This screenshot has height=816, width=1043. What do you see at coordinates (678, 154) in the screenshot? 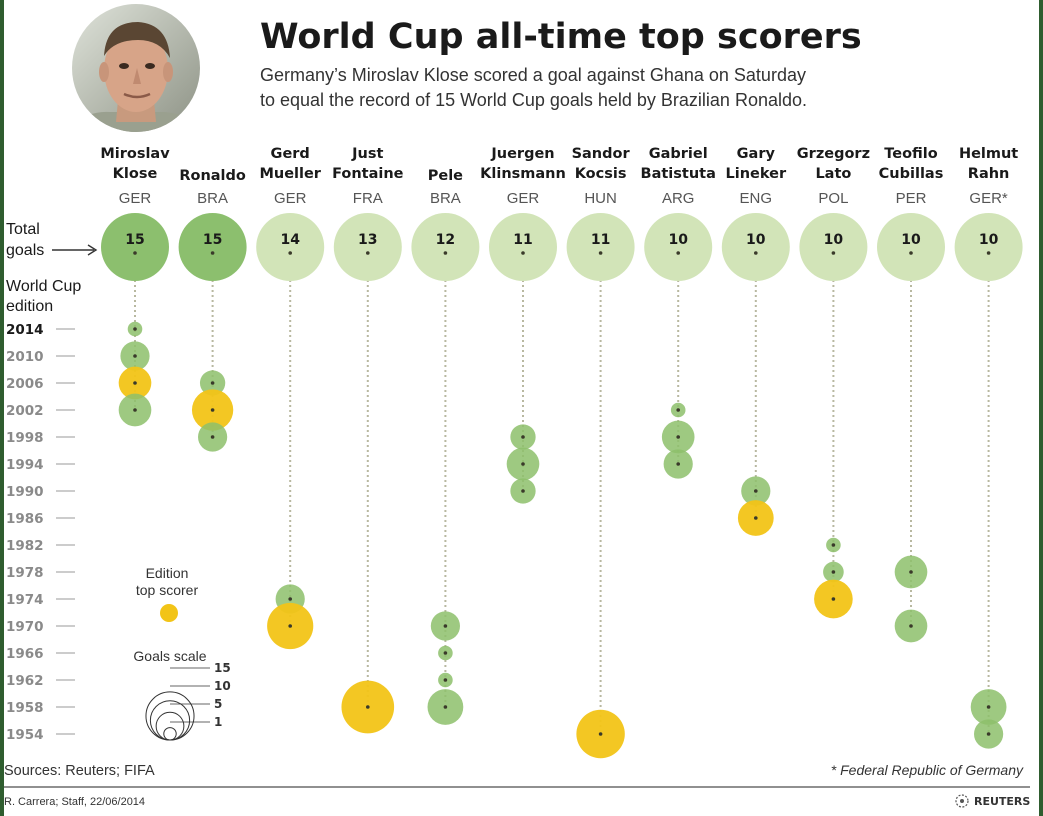
I see `player-name: Gabriel` at bounding box center [678, 154].